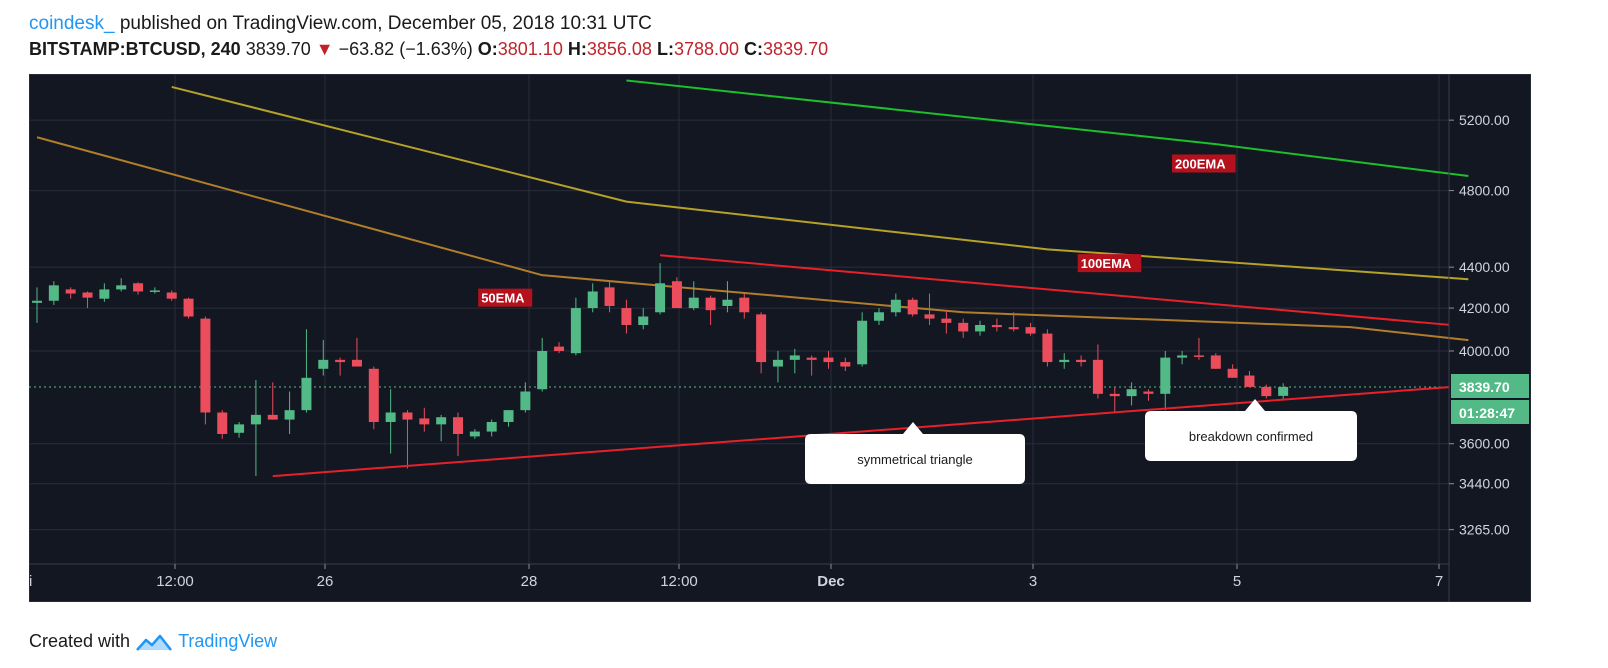  I want to click on price-tick-label: 3265.00, so click(1484, 530).